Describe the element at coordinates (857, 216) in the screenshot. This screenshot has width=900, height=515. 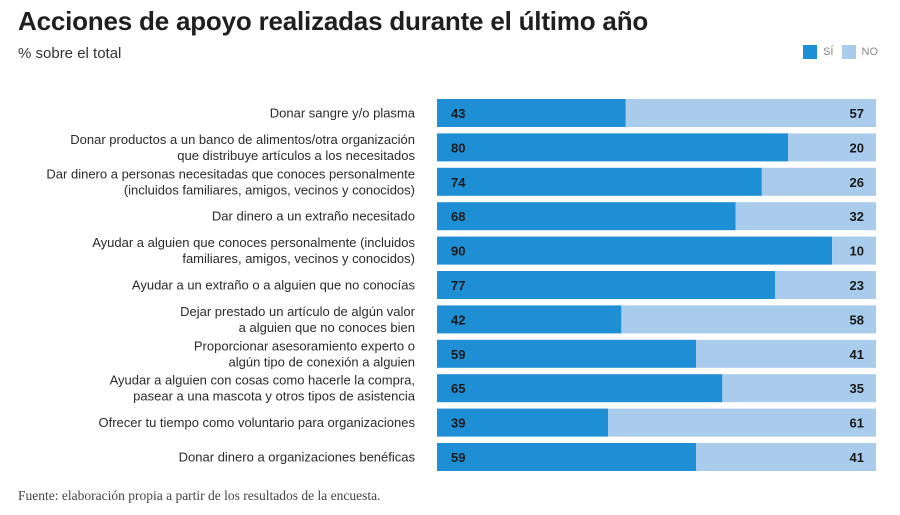
I see `value-label-no-3: 32` at that location.